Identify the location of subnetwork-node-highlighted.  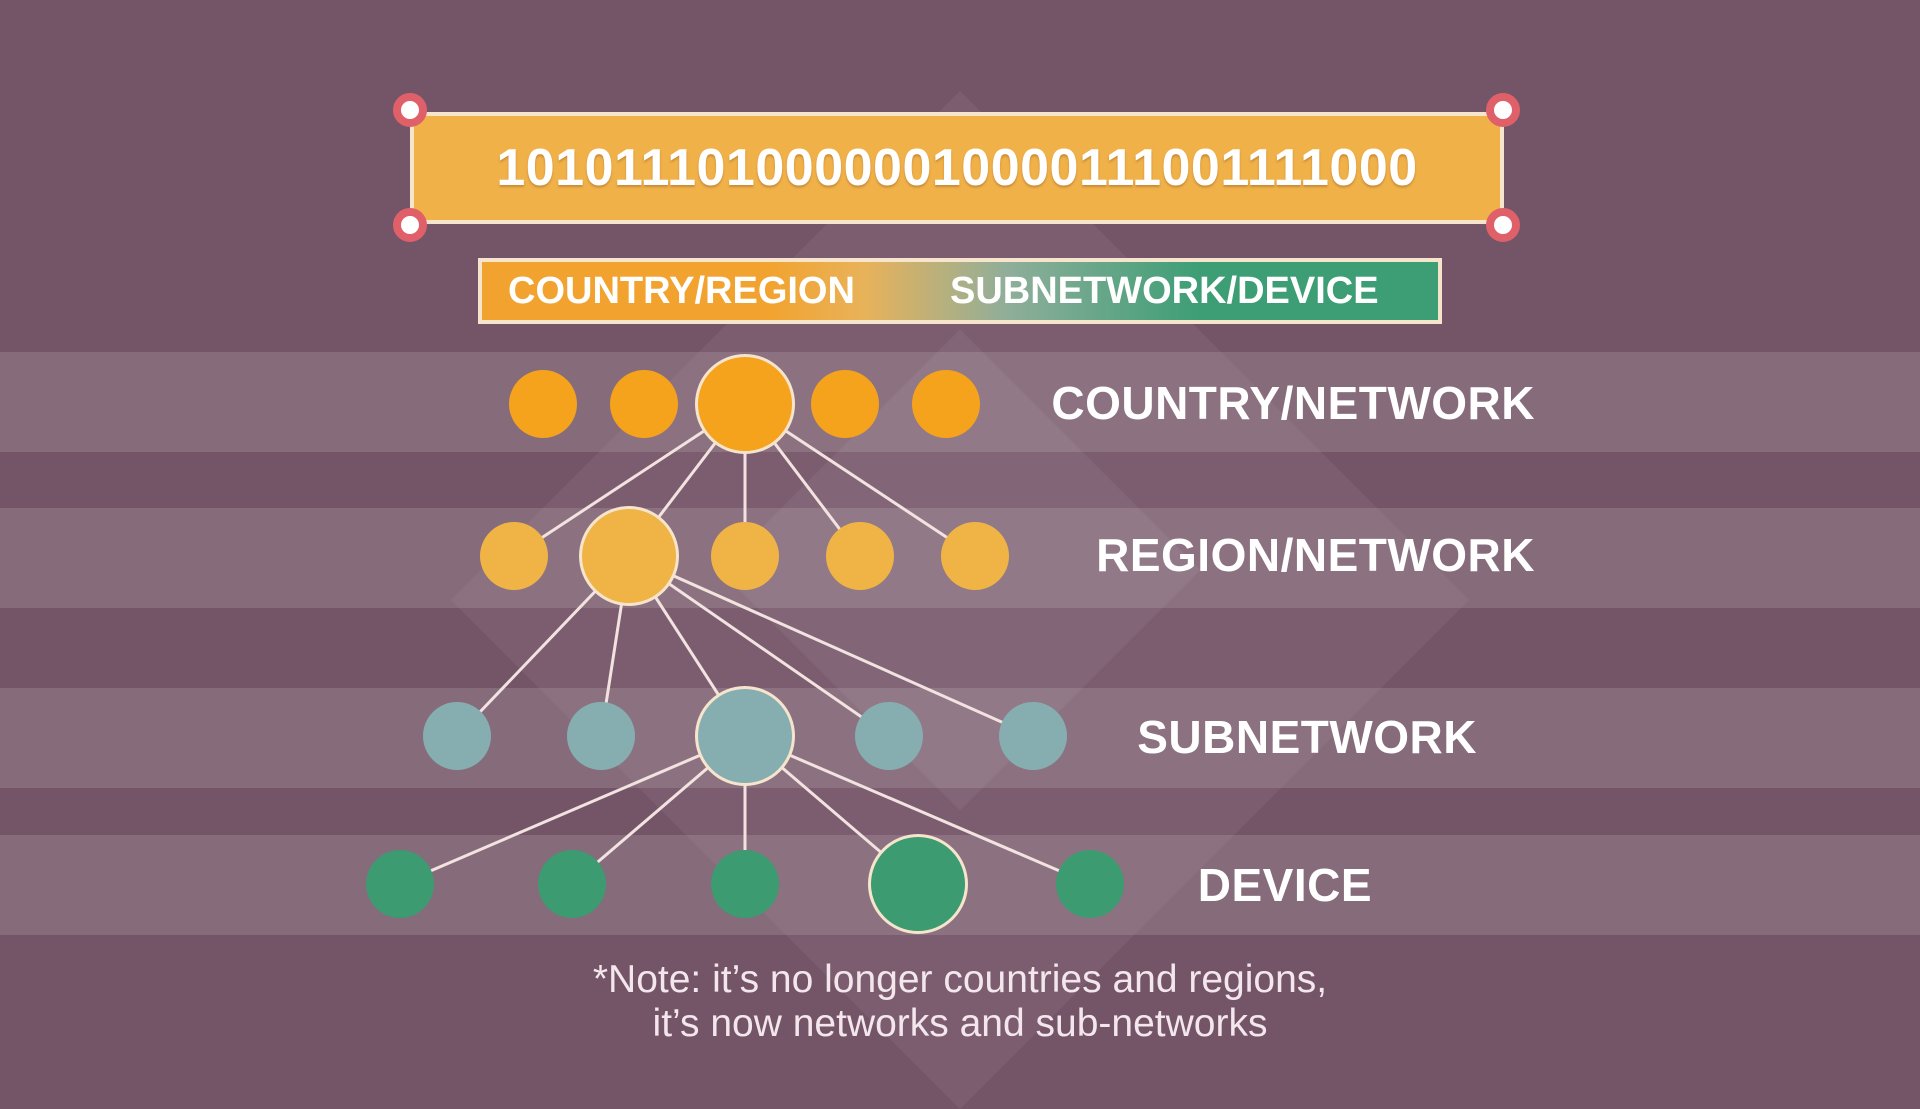
(745, 736).